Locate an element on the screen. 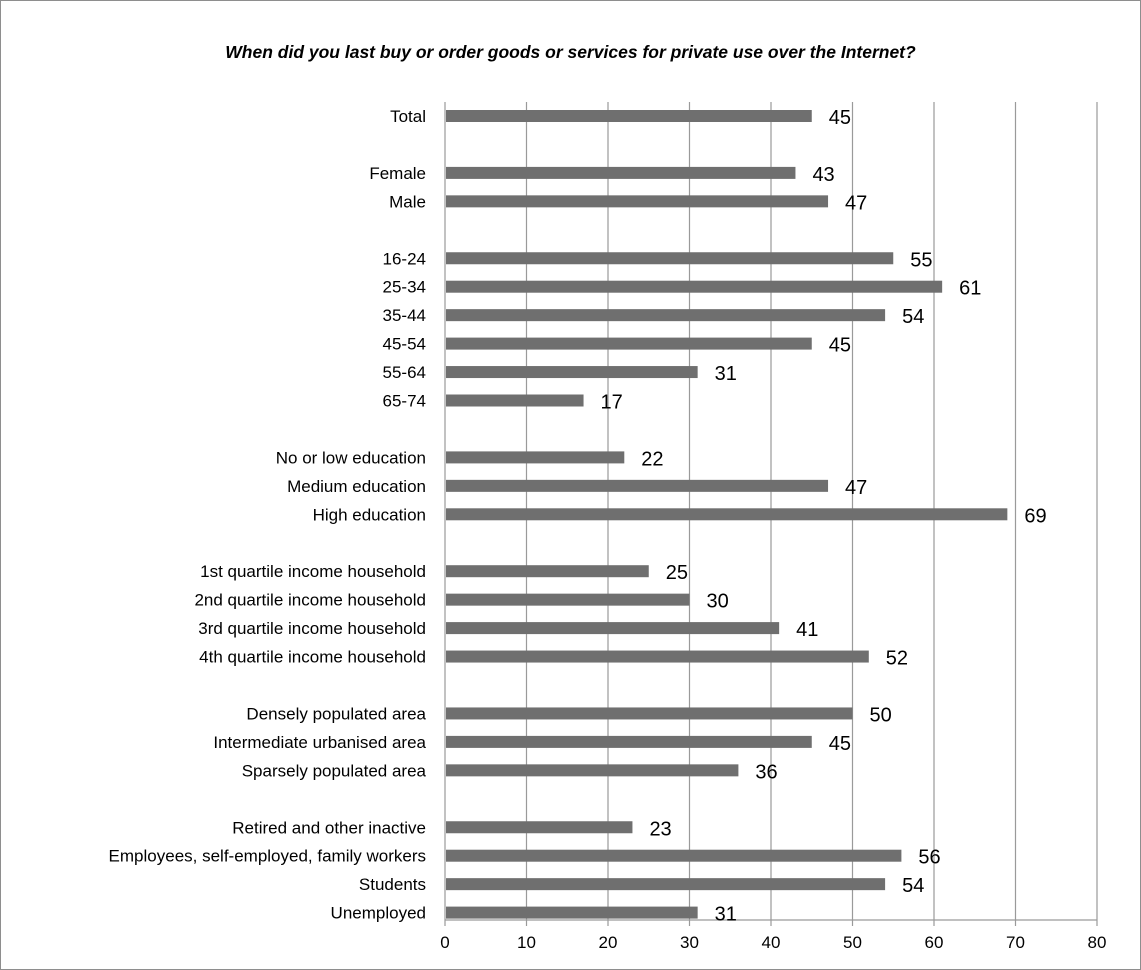  category-label: 16-24 is located at coordinates (404, 258).